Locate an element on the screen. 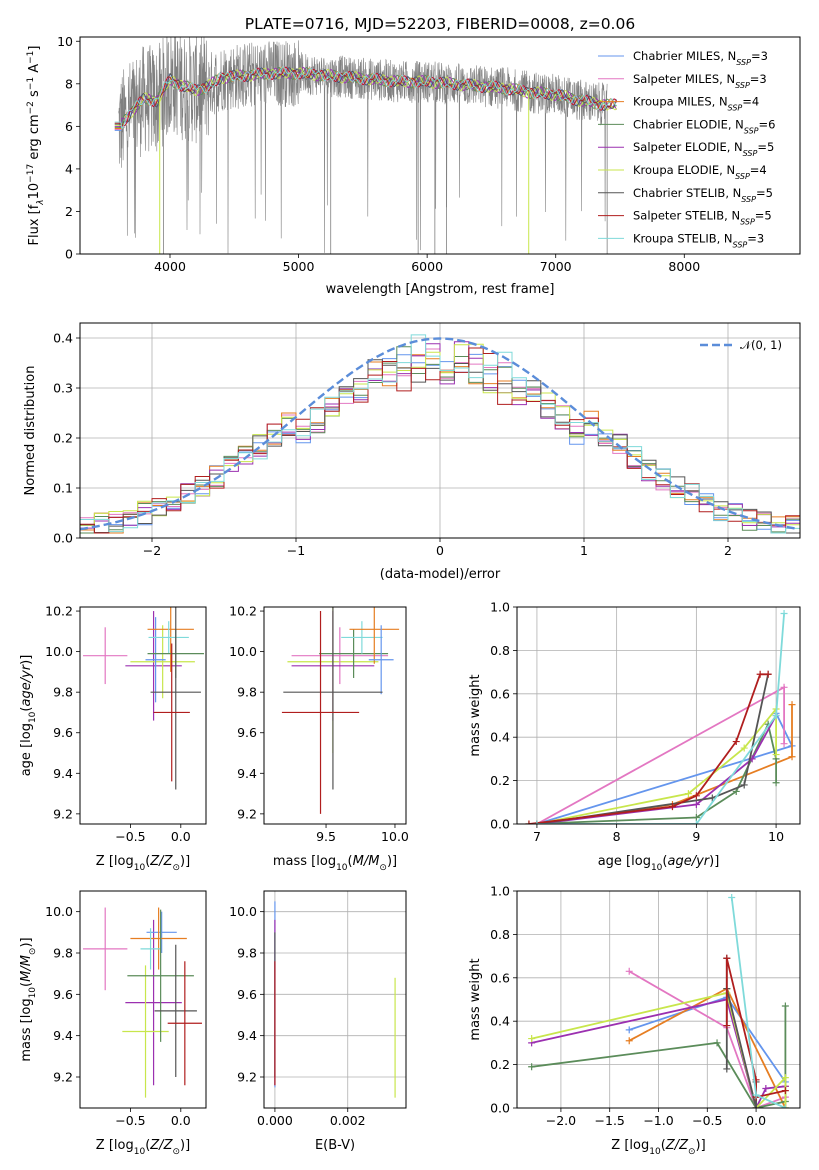  legend-label: Kroupa ELODIE, NSSP=4 is located at coordinates (700, 172).